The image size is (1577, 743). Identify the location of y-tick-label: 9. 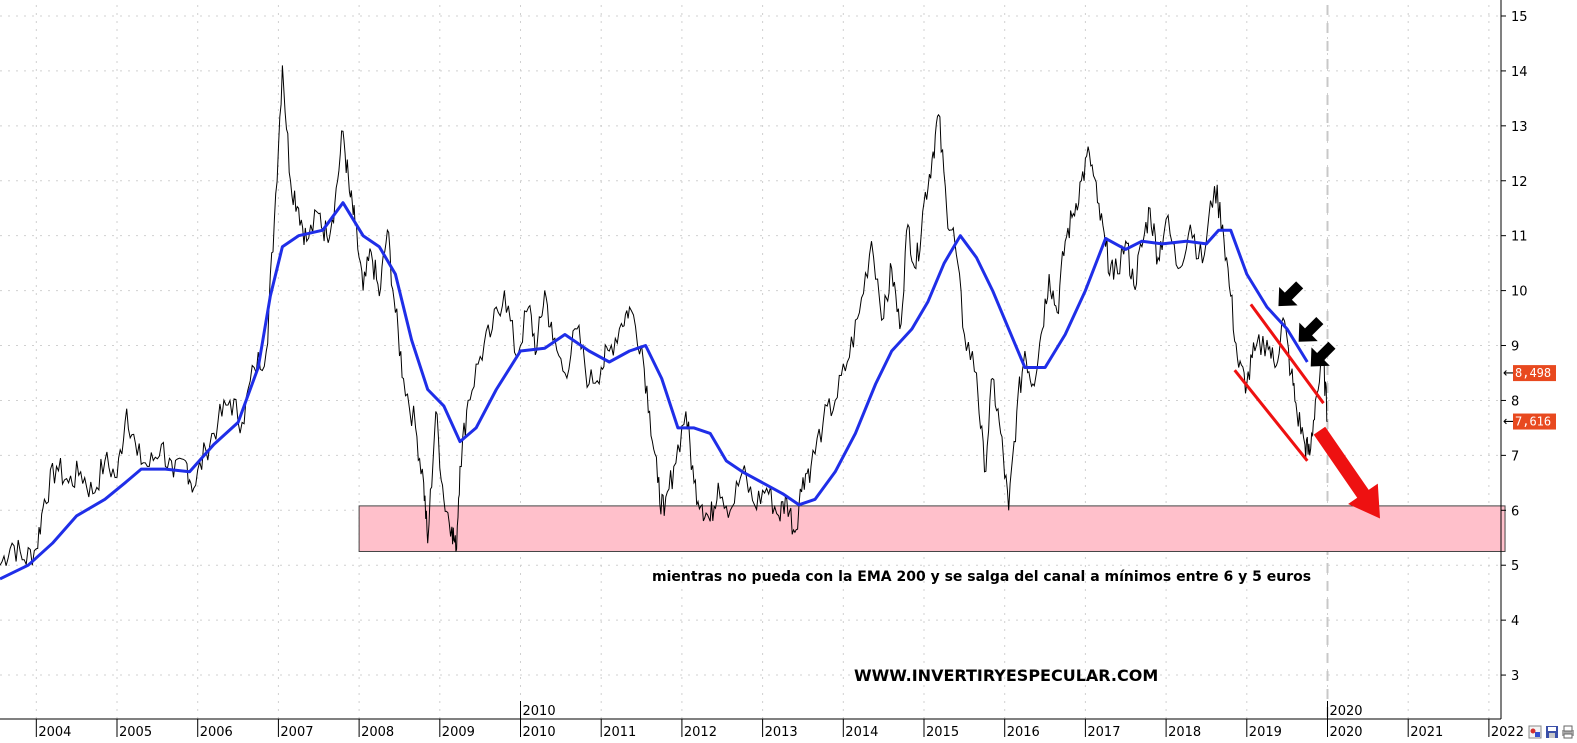
(1515, 347).